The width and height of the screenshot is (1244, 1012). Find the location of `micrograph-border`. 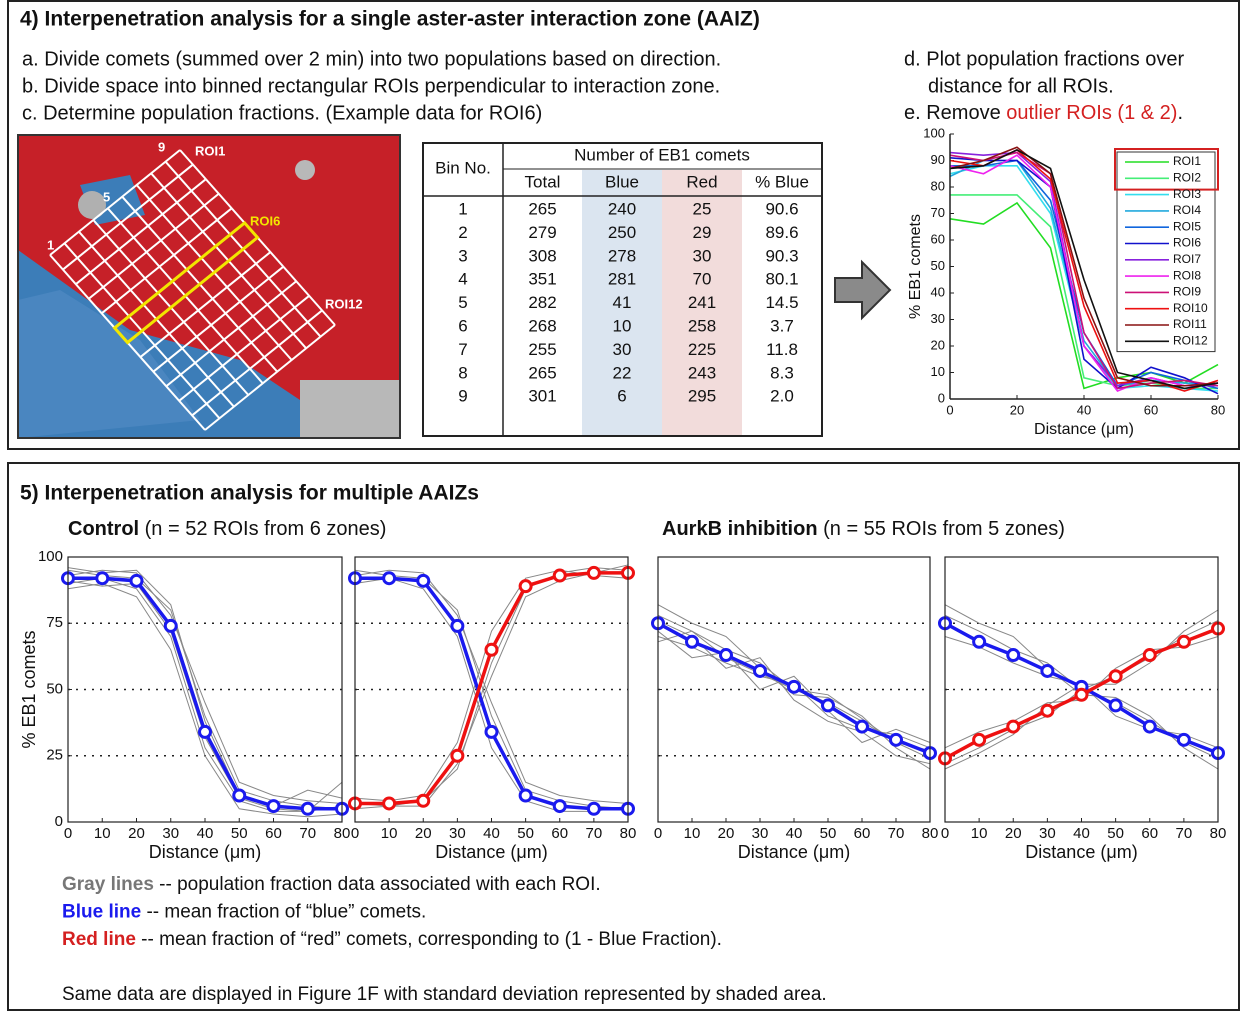

micrograph-border is located at coordinates (209, 286).